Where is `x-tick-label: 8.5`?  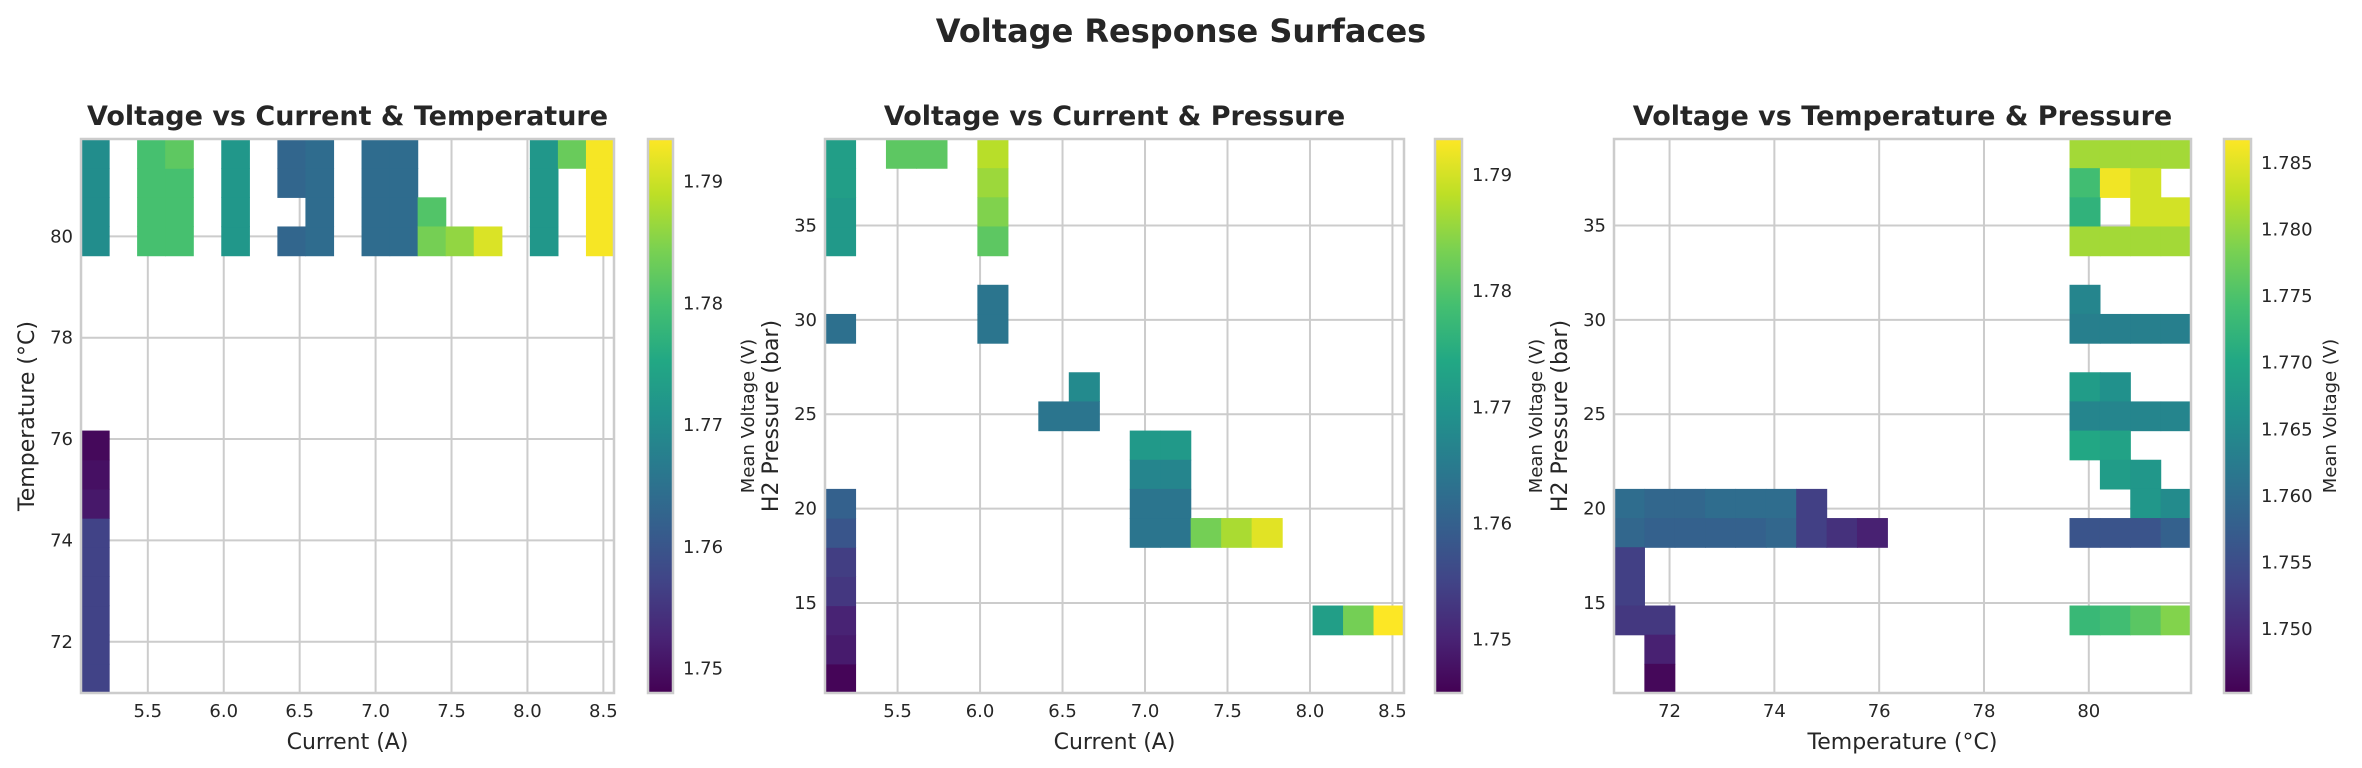 x-tick-label: 8.5 is located at coordinates (603, 711).